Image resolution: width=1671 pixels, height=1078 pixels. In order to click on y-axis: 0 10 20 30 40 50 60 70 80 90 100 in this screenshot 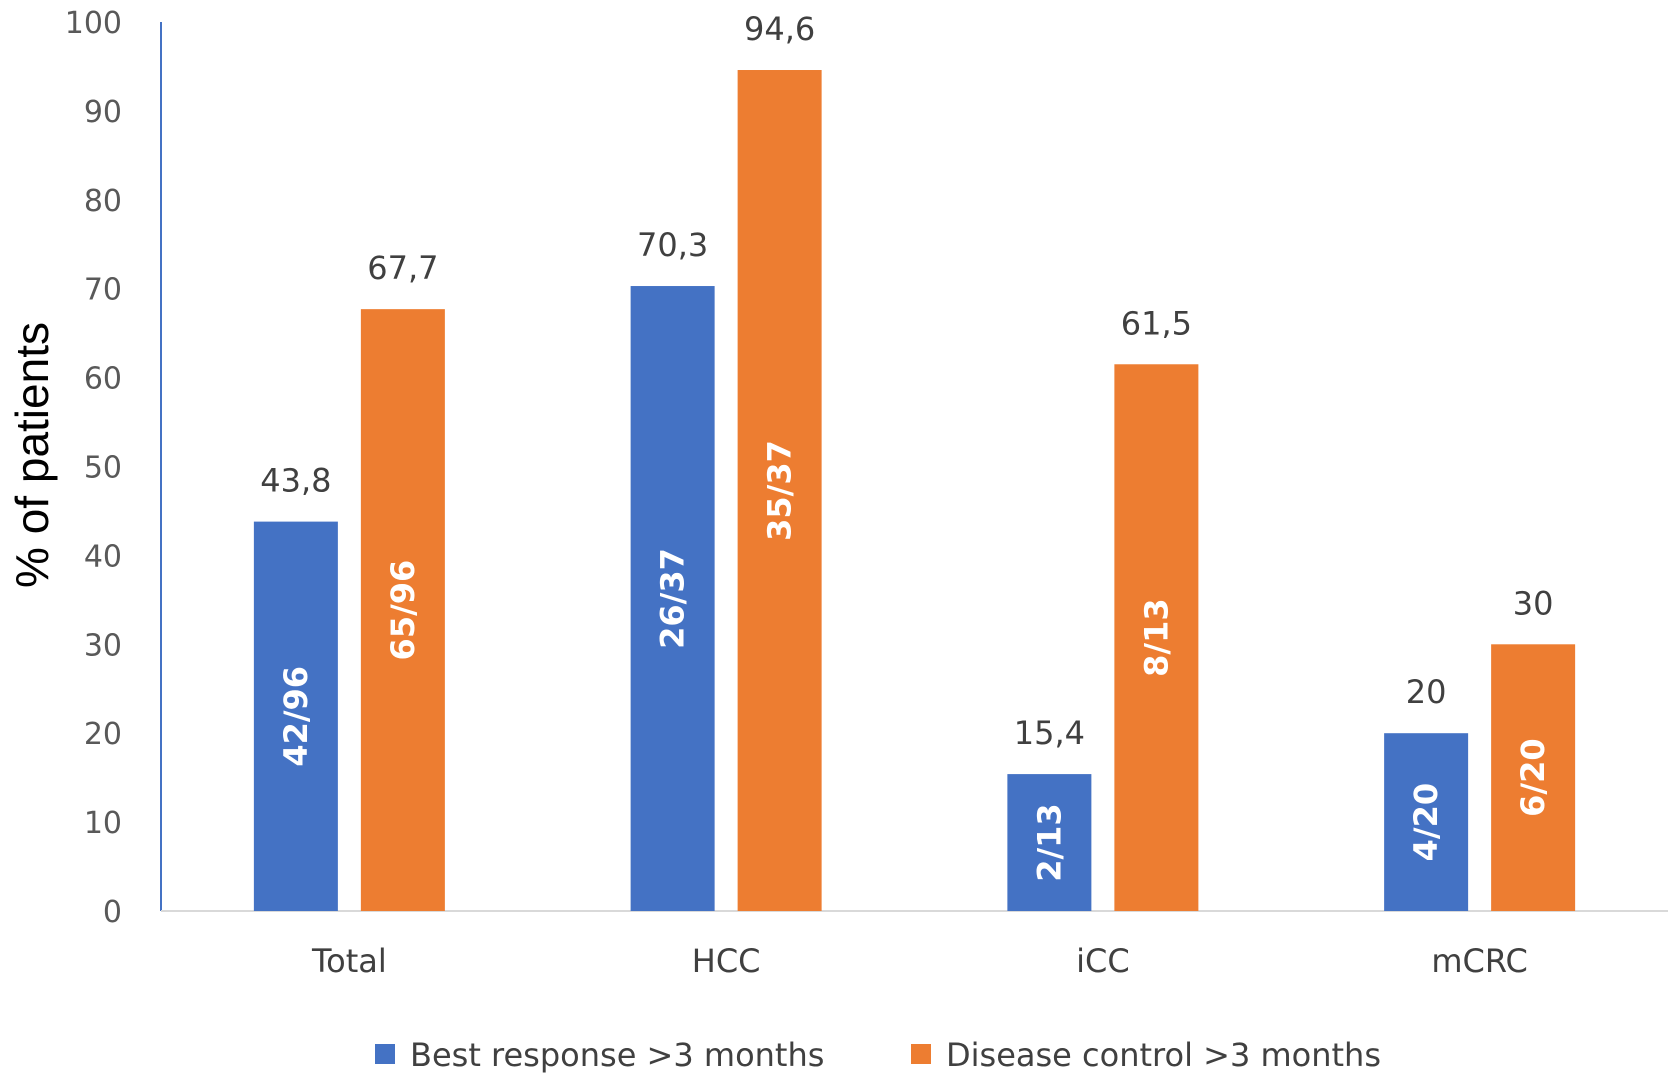, I will do `click(113, 468)`.